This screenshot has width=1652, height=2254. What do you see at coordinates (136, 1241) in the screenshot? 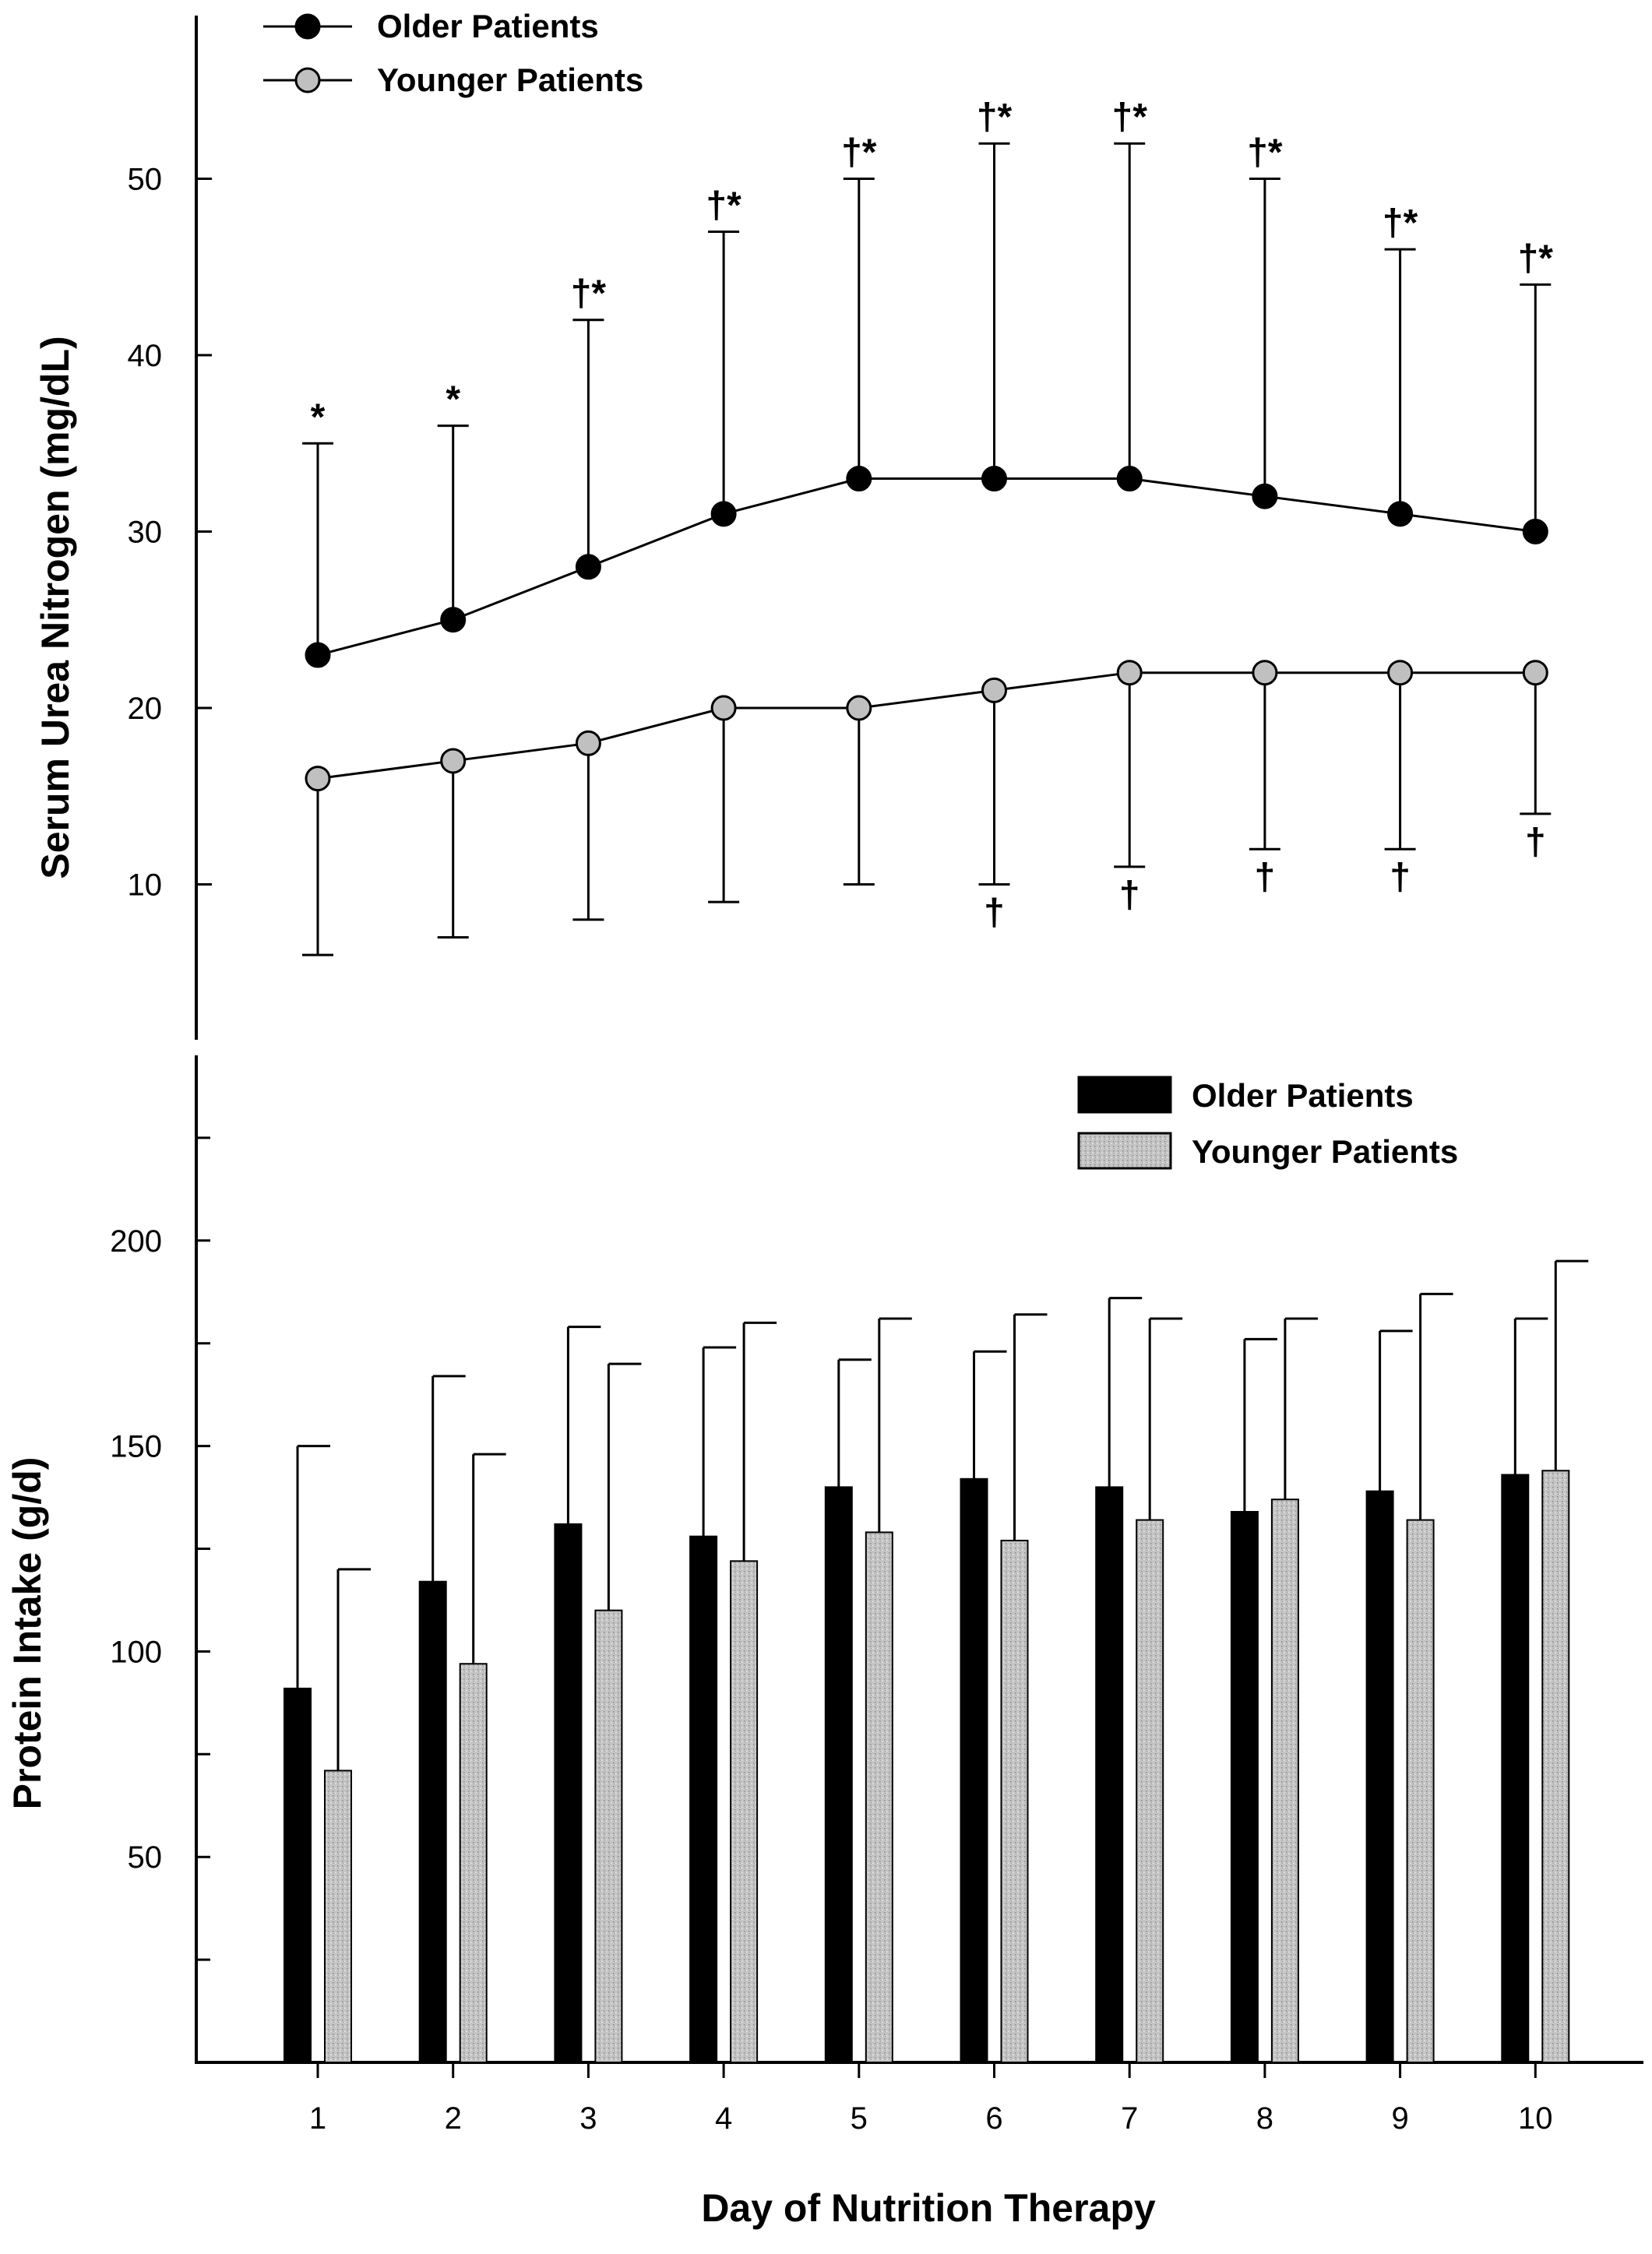
I see `bottom-y-tick-label: 200` at bounding box center [136, 1241].